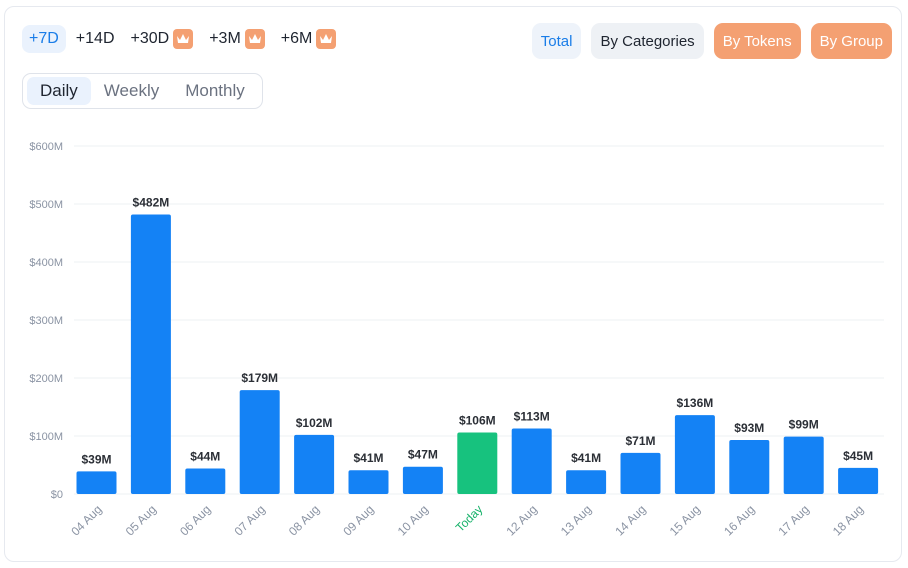  Describe the element at coordinates (57, 495) in the screenshot. I see `y-tick-label: $0` at that location.